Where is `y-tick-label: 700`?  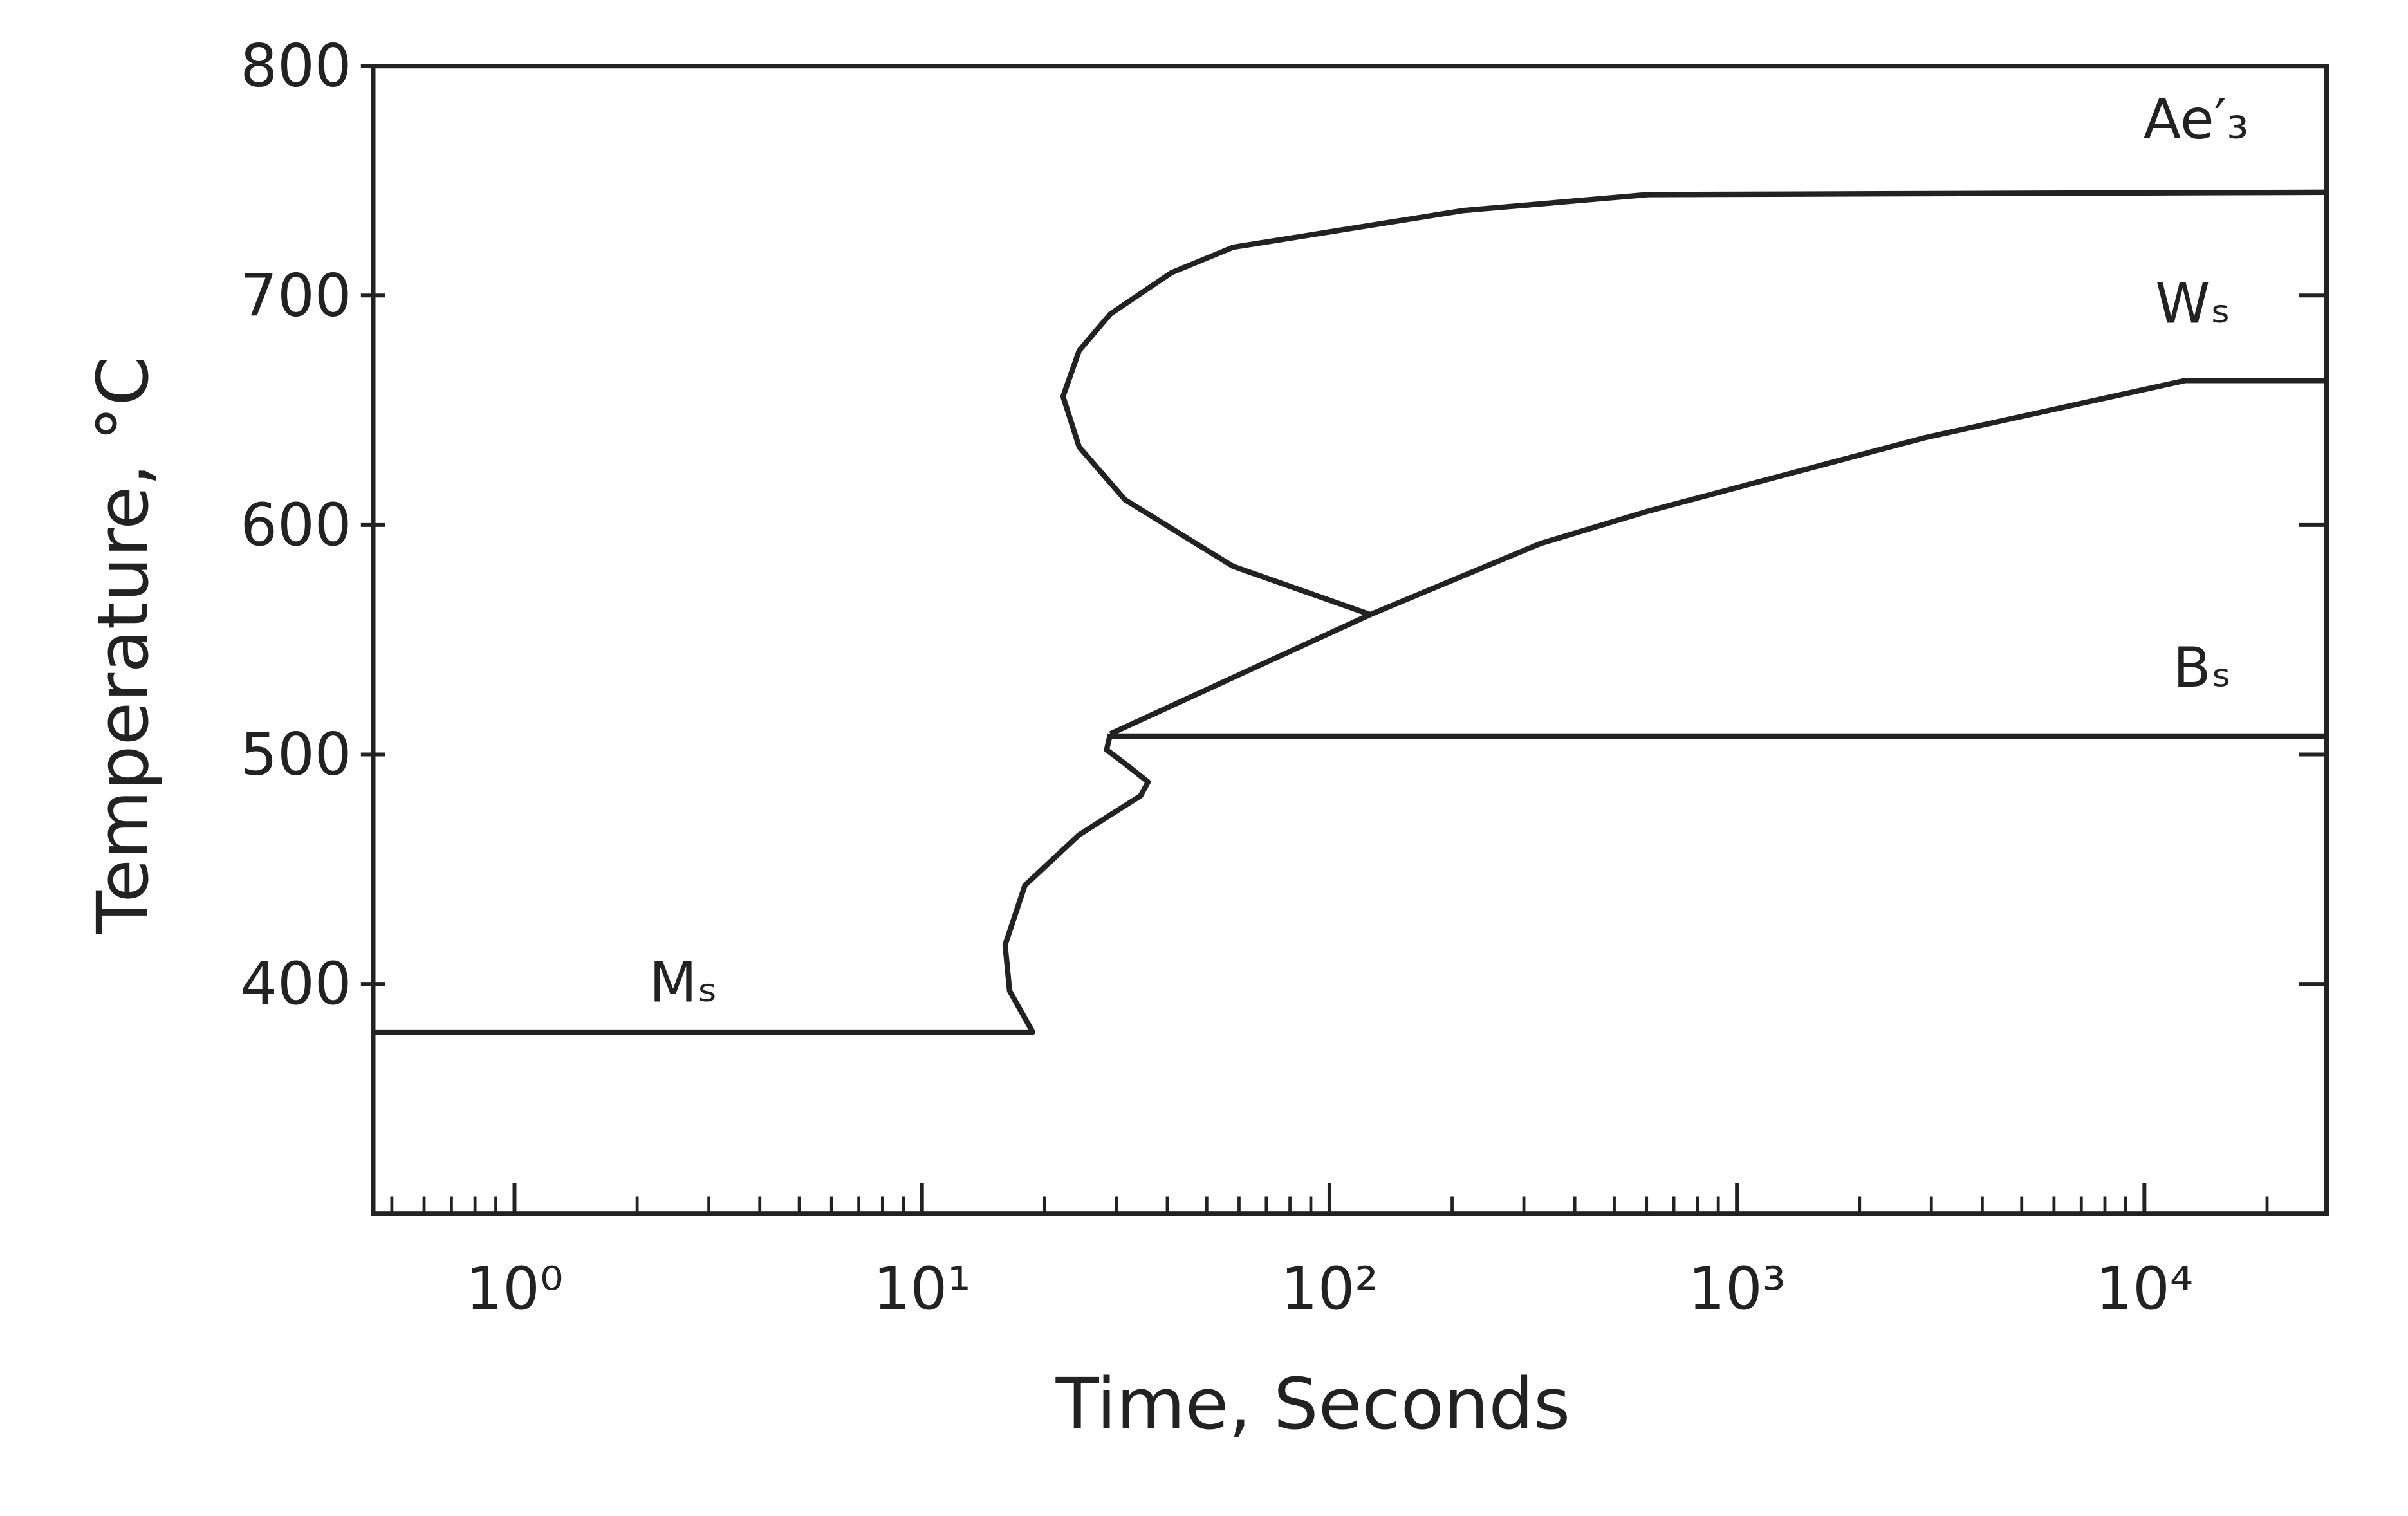
y-tick-label: 700 is located at coordinates (295, 295).